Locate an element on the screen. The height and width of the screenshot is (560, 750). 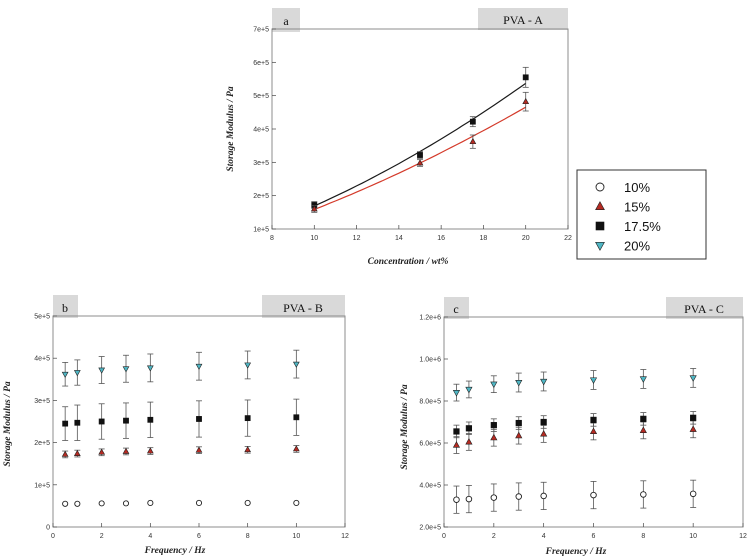
legend: 10% 15% 17.5% 20% is located at coordinates (641, 214).